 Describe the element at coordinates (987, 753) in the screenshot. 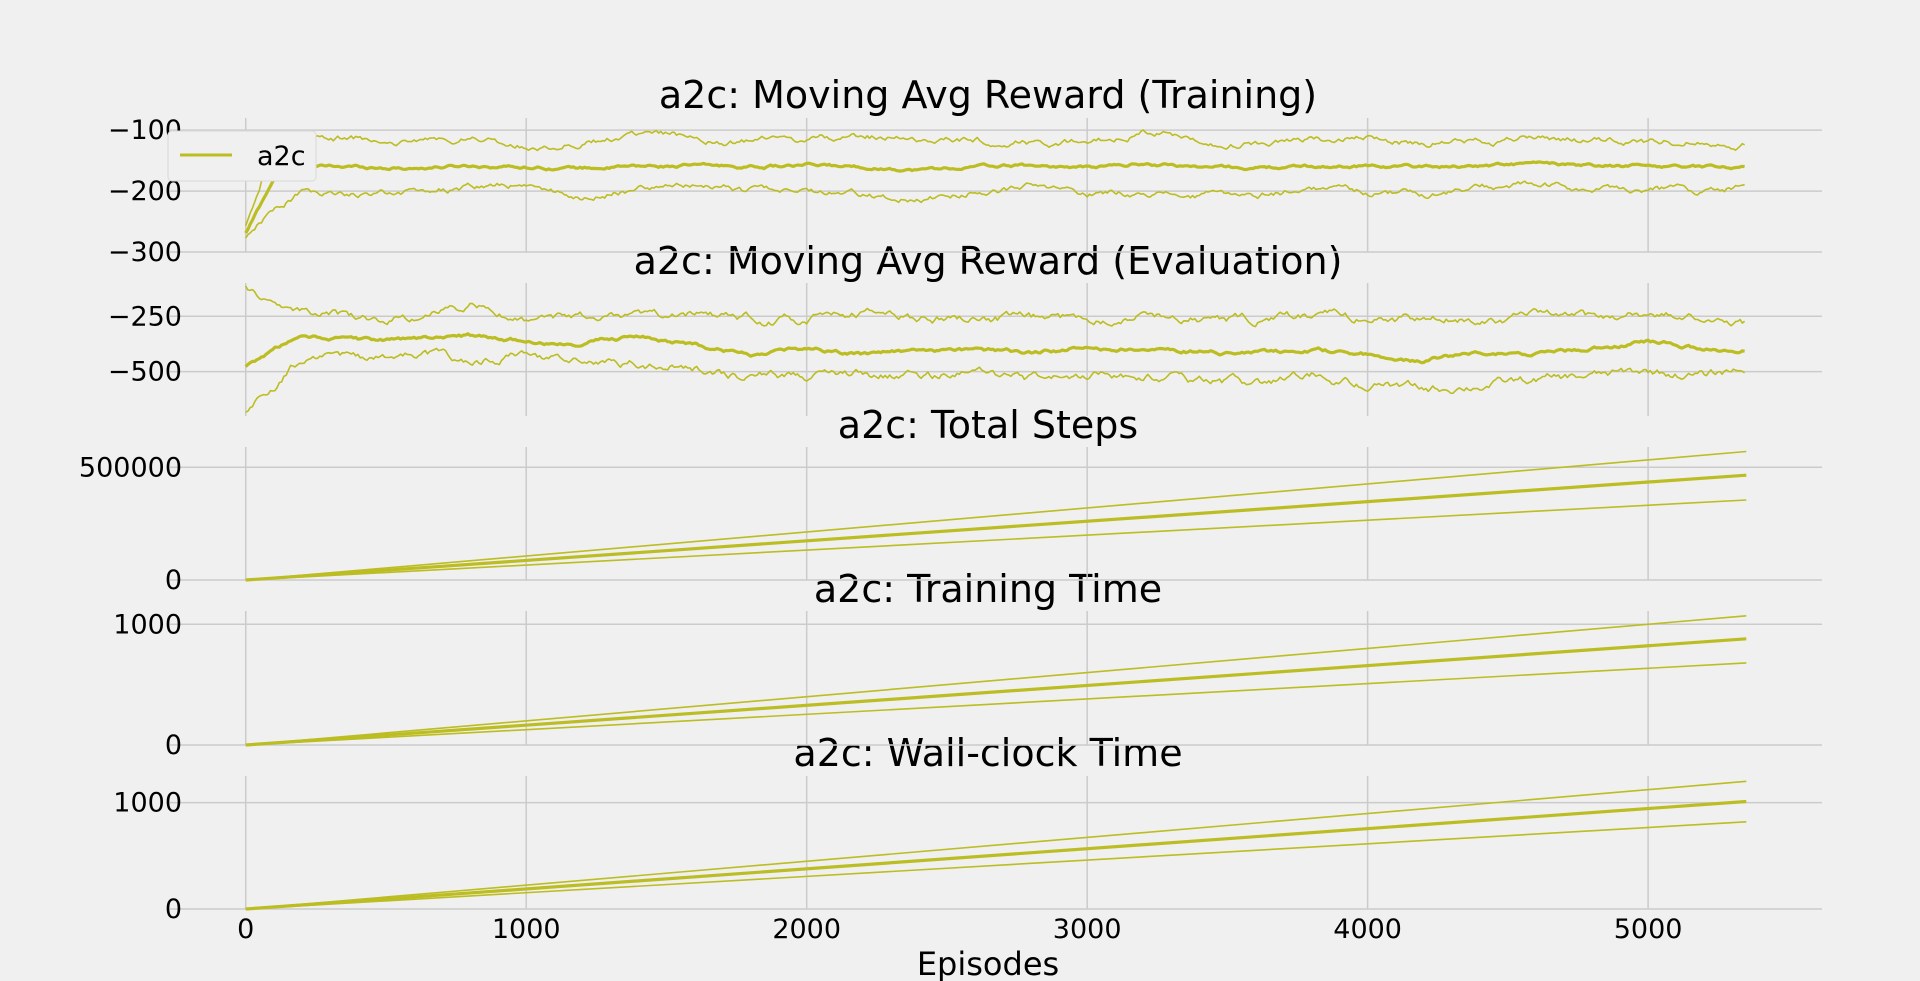

I see `panel-title-wall-clock-time: a2c: Wall-clock Time` at that location.